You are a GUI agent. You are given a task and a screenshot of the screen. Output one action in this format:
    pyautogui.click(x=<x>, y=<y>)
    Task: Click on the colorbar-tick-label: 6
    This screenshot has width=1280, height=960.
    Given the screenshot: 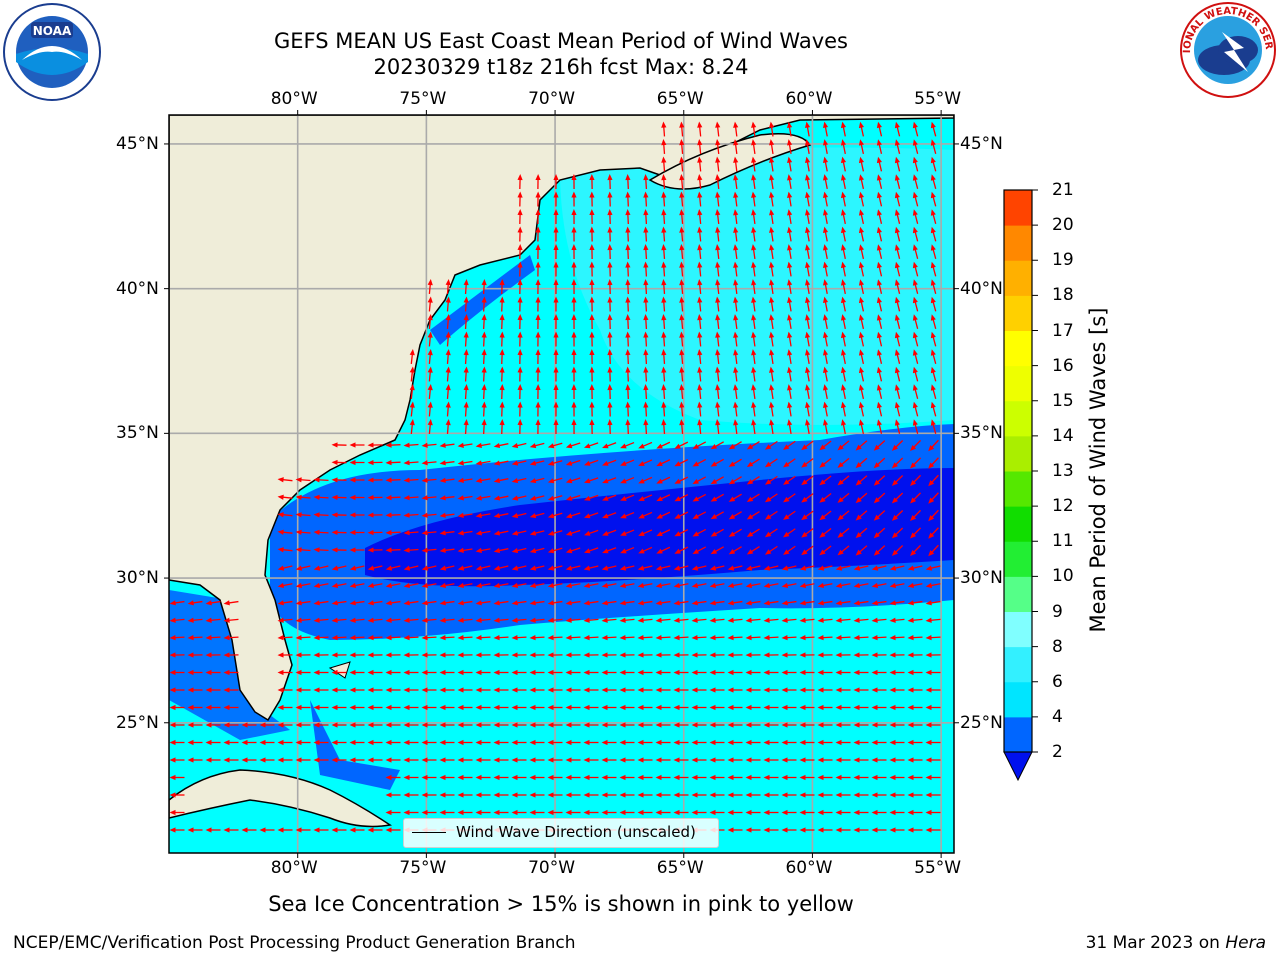 What is the action you would take?
    pyautogui.click(x=1057, y=681)
    